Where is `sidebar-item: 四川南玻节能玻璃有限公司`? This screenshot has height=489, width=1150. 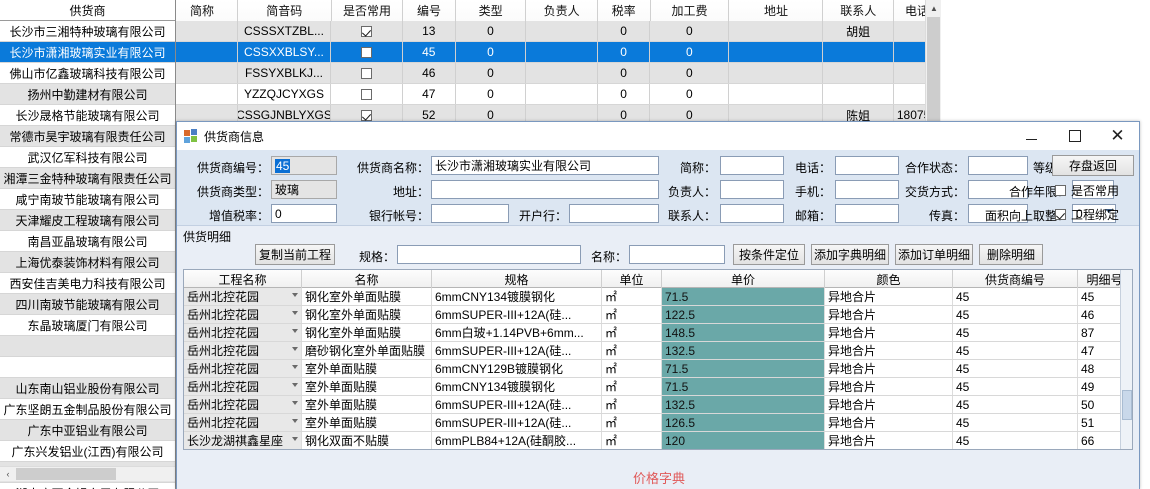
sidebar-item: 四川南玻节能玻璃有限公司 is located at coordinates (87, 304).